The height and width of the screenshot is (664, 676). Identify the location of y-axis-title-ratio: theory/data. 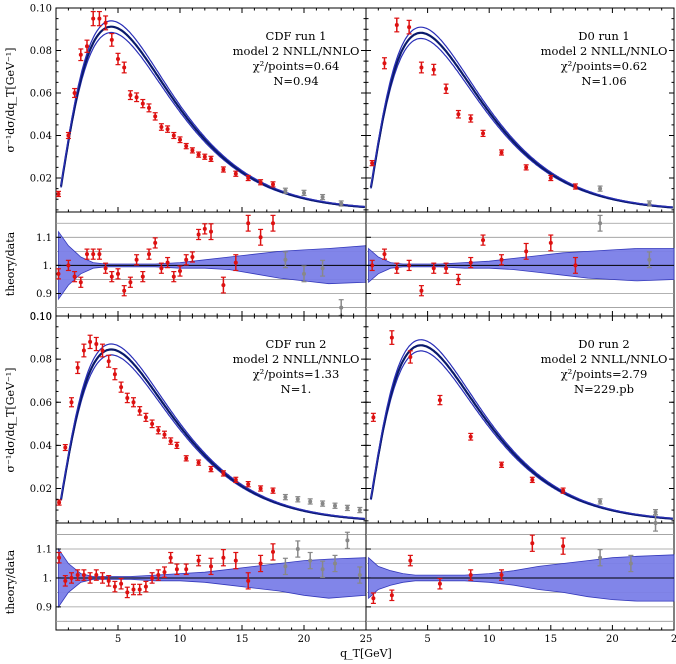
(10, 263).